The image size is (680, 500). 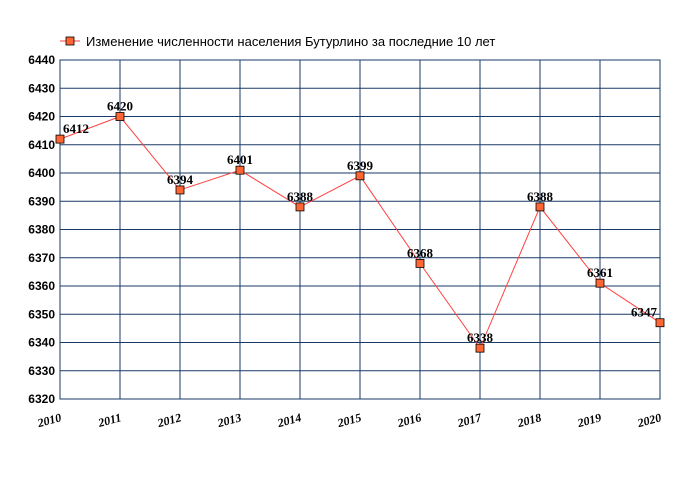 I want to click on y-tick-label: 6380, so click(x=41, y=230).